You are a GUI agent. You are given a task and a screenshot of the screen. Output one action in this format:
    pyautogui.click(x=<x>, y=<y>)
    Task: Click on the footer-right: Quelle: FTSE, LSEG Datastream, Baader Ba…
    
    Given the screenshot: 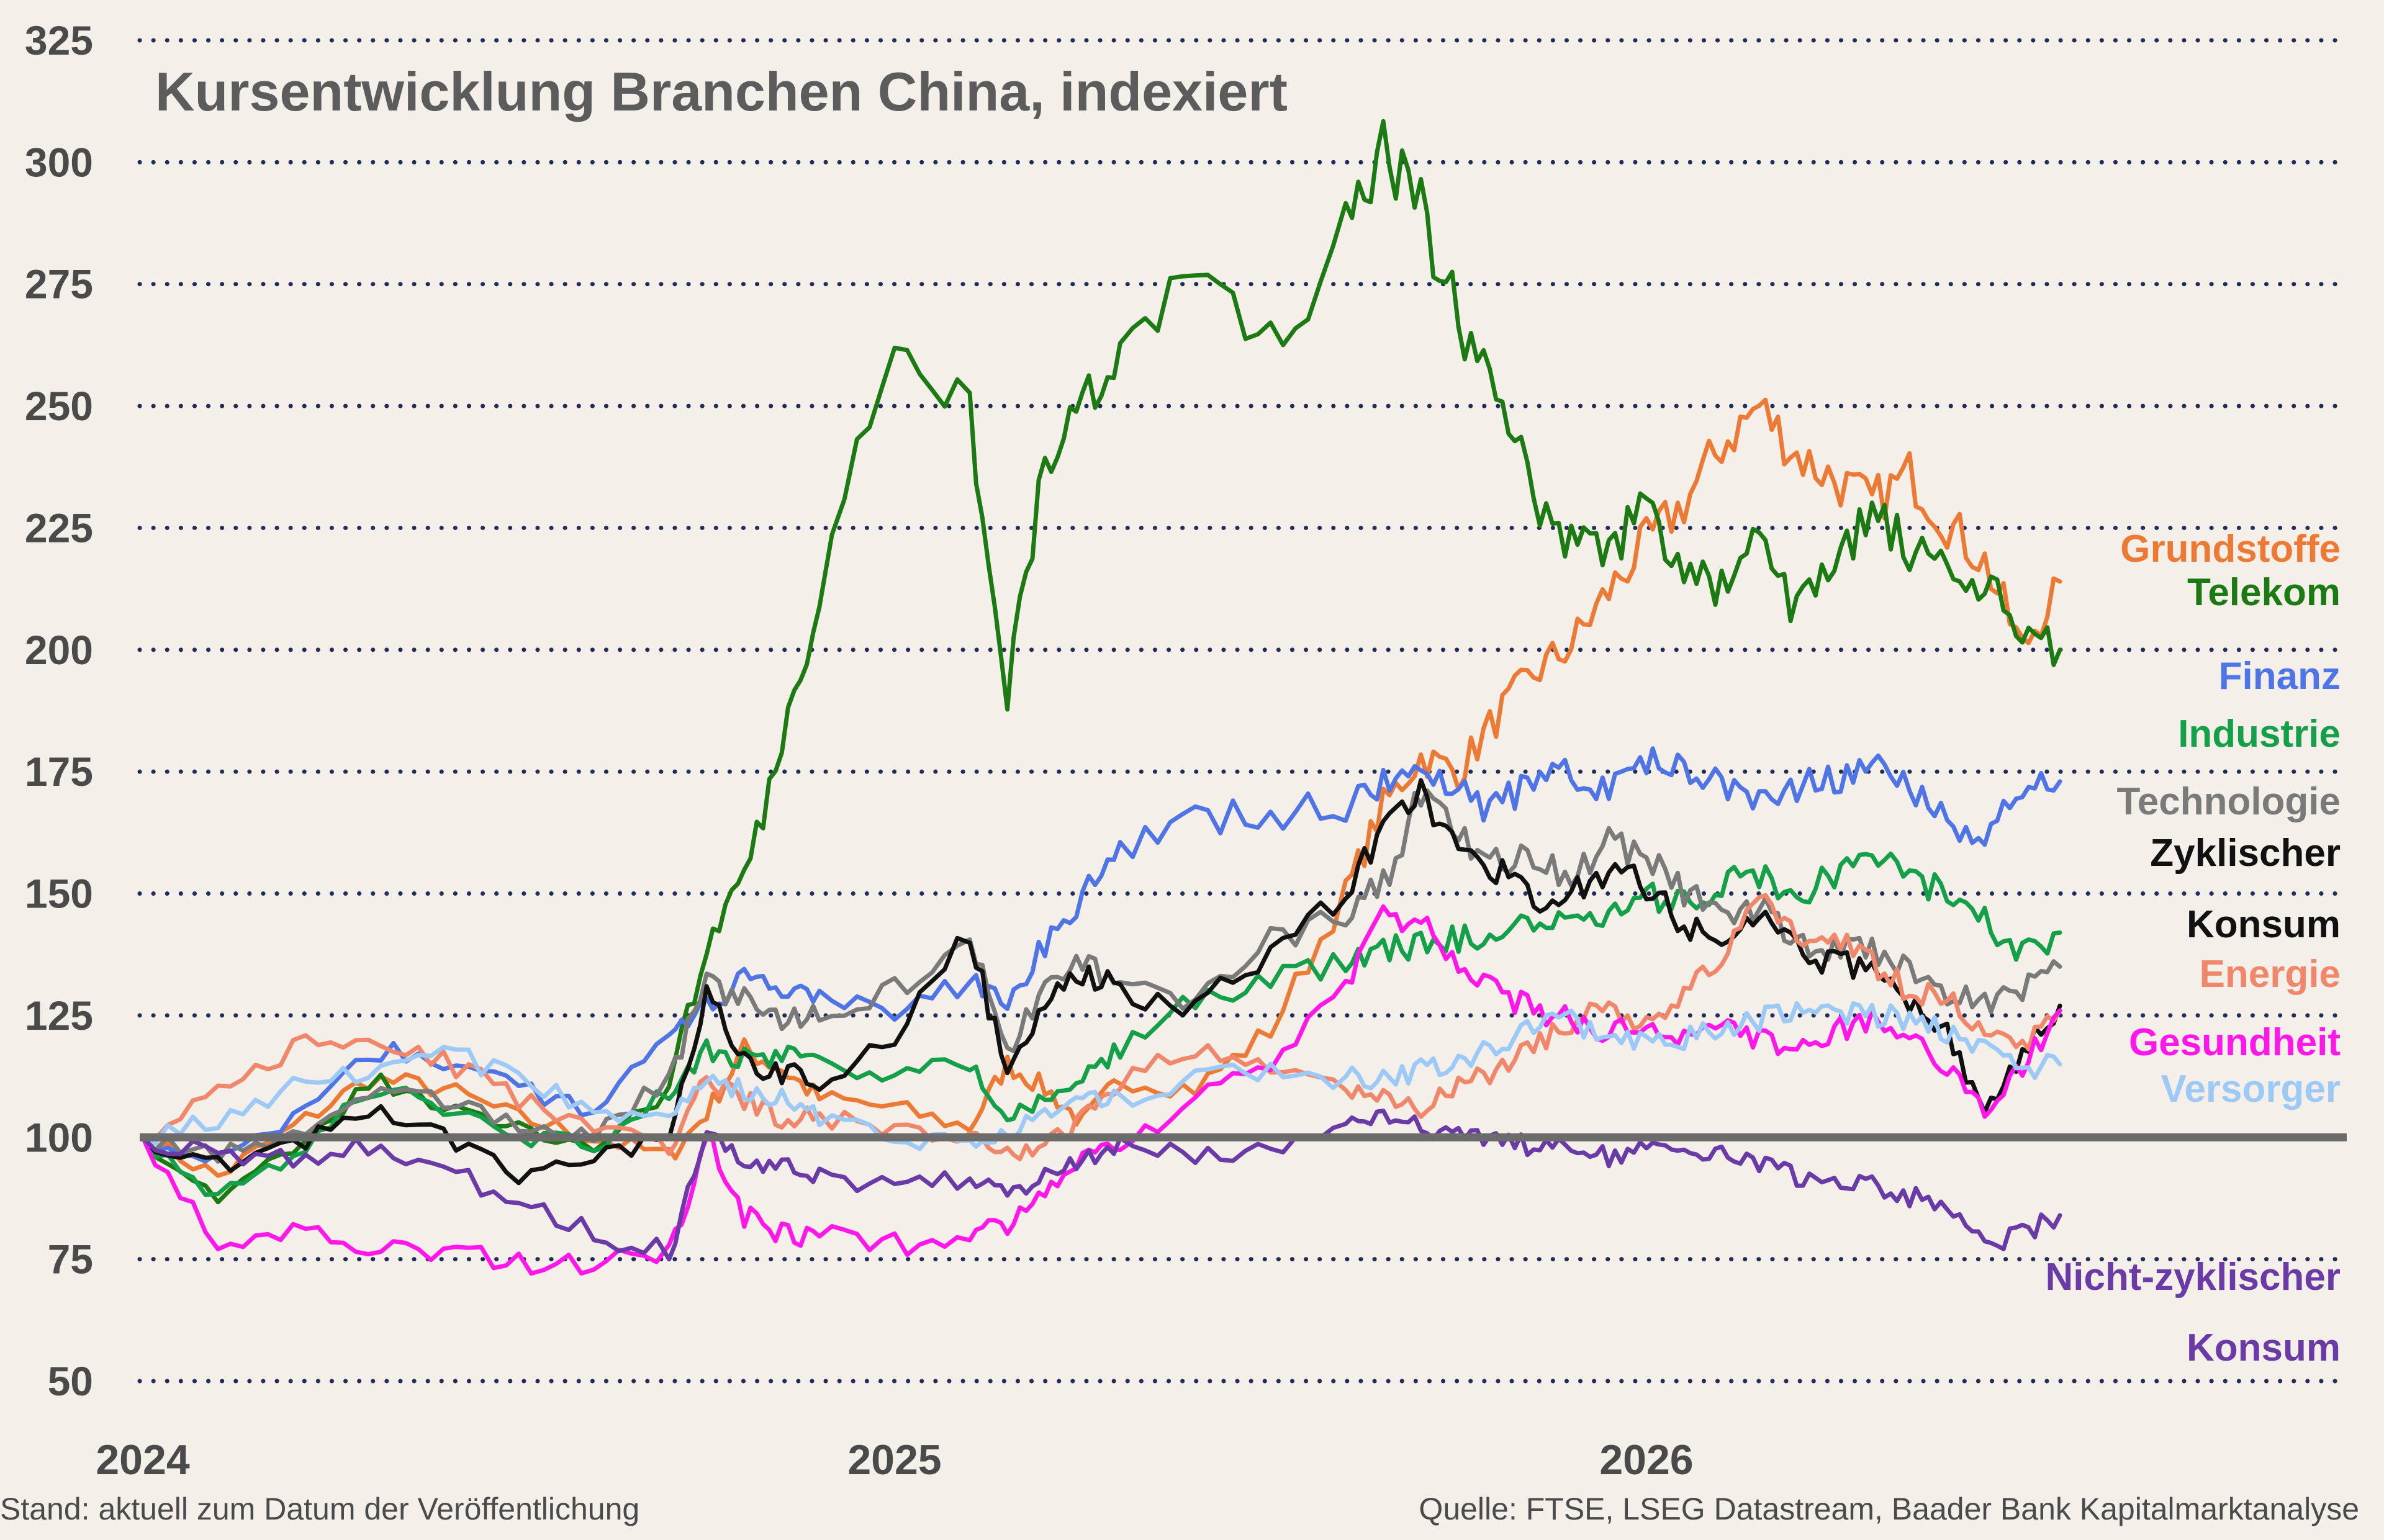 What is the action you would take?
    pyautogui.click(x=1889, y=1509)
    